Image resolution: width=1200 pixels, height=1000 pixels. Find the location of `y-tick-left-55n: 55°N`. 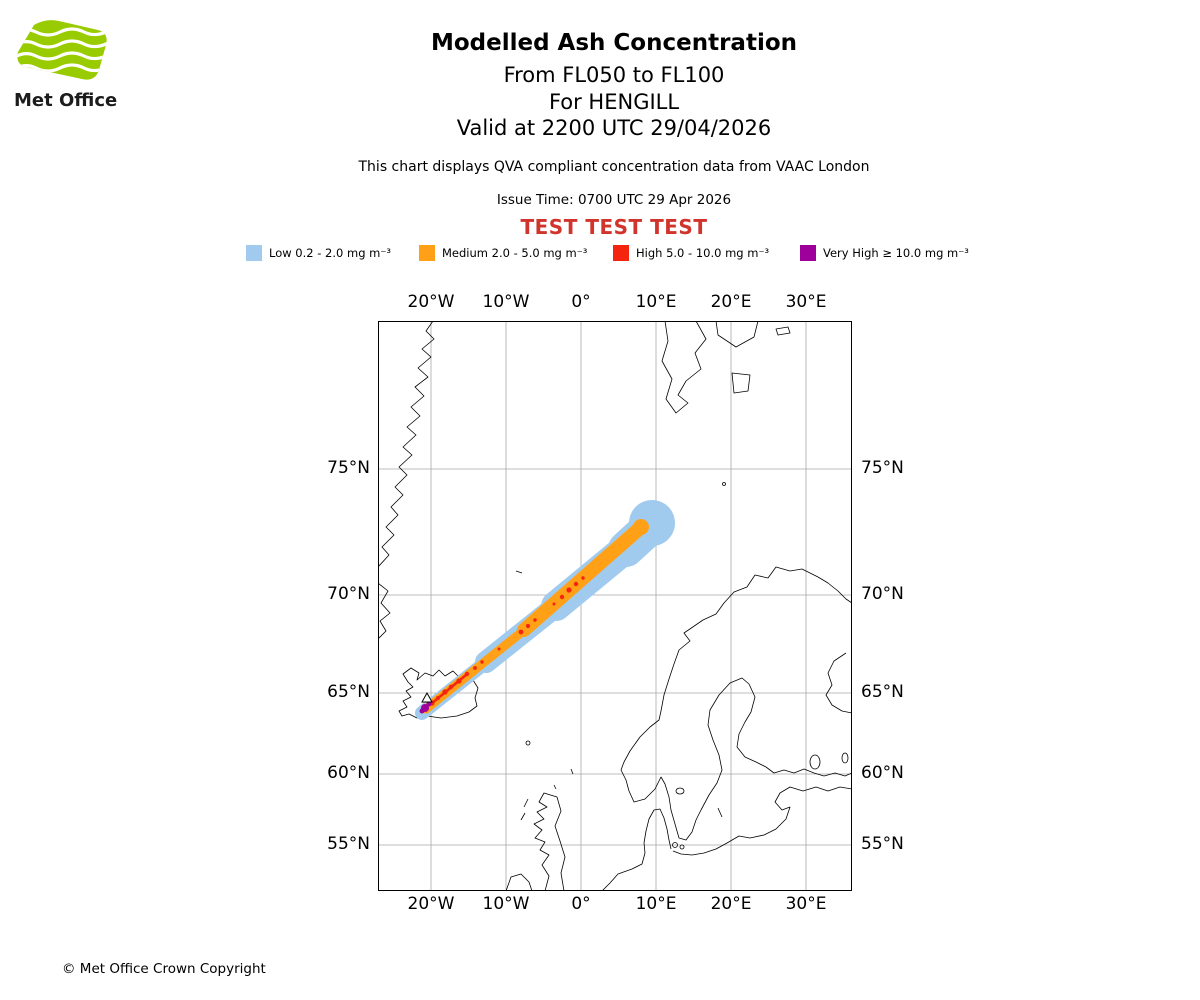

y-tick-left-55n: 55°N is located at coordinates (348, 844).